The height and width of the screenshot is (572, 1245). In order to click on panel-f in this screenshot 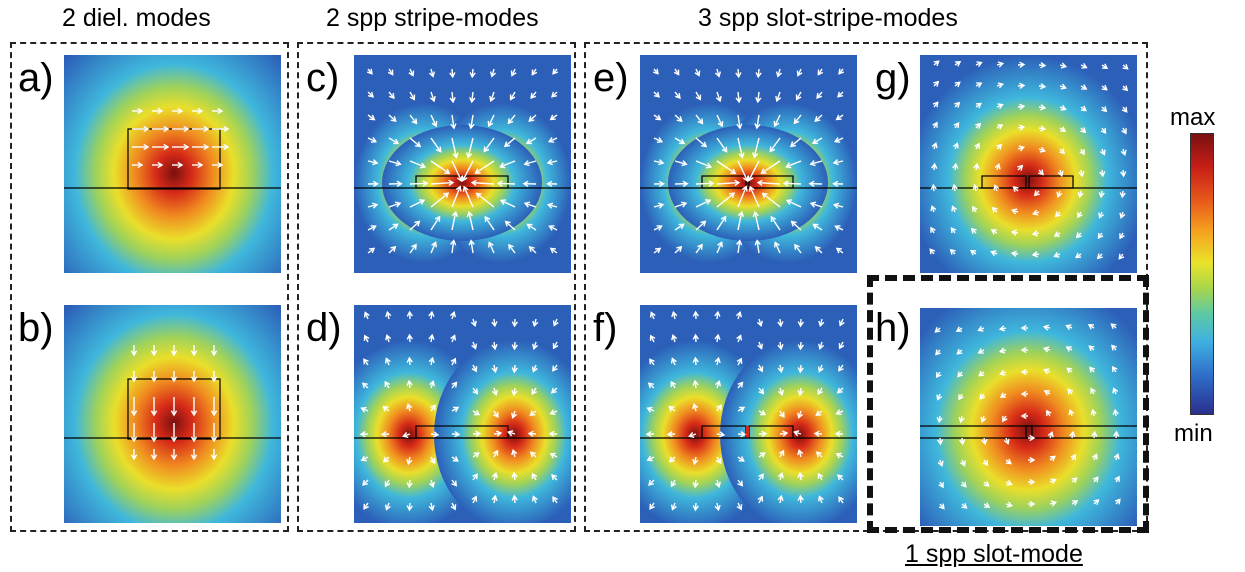, I will do `click(748, 414)`.